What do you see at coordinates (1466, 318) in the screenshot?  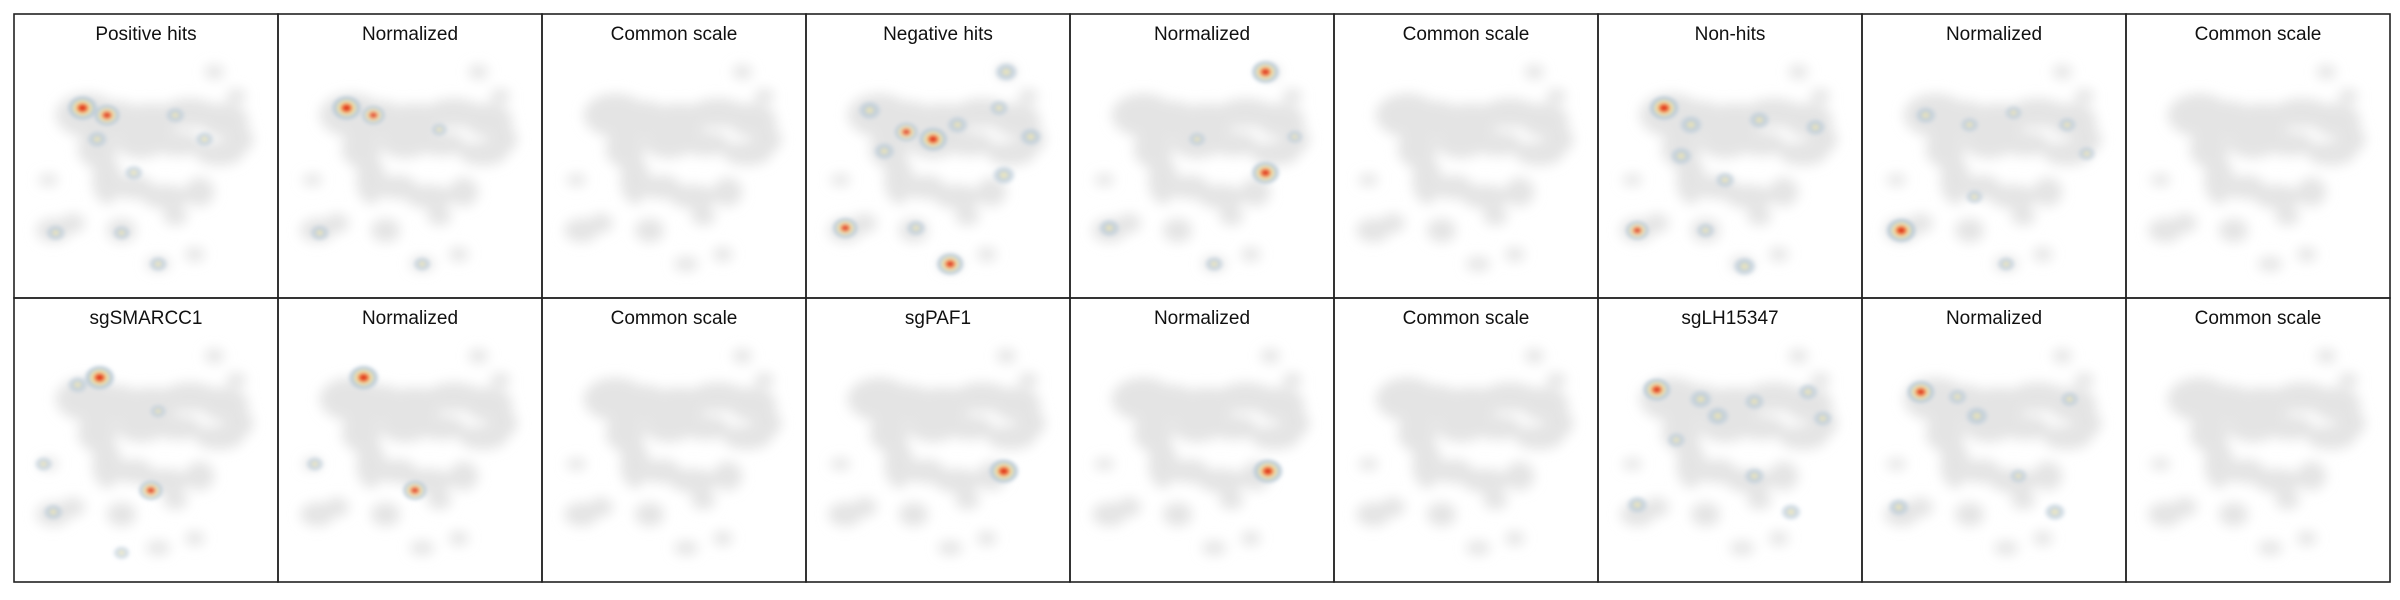 I see `panel-title: Common scale` at bounding box center [1466, 318].